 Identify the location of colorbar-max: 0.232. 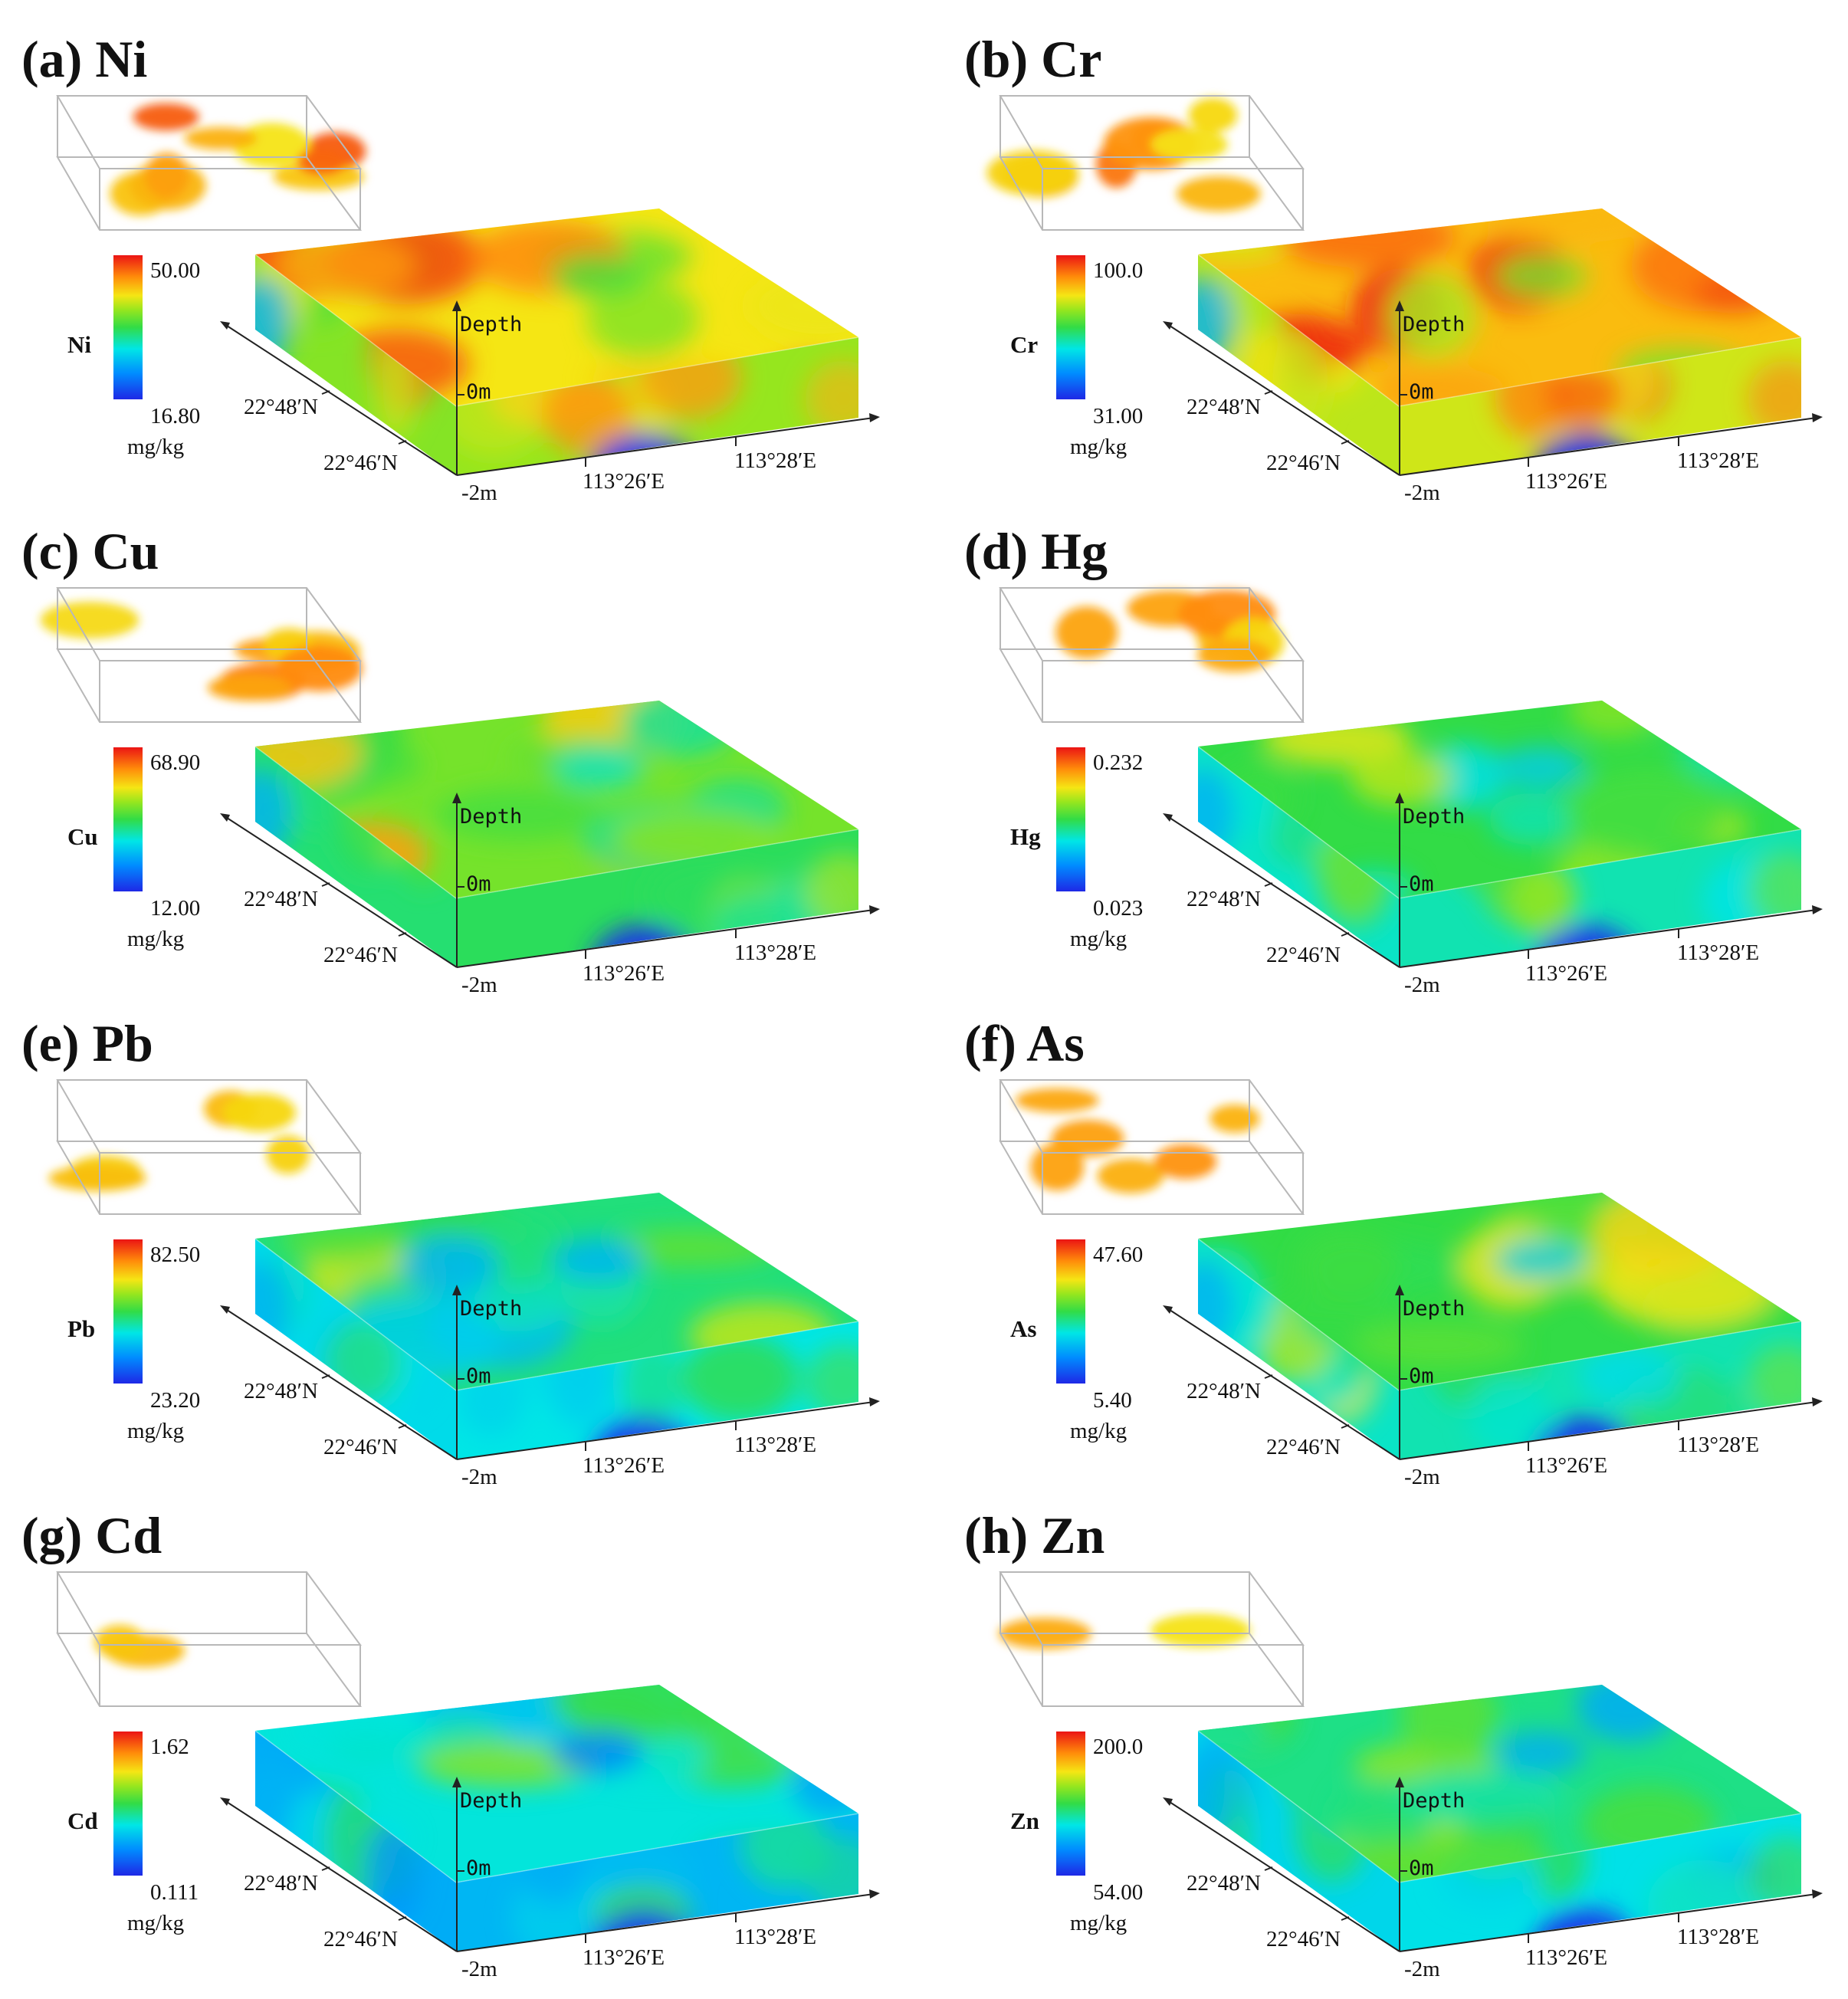
(1118, 763).